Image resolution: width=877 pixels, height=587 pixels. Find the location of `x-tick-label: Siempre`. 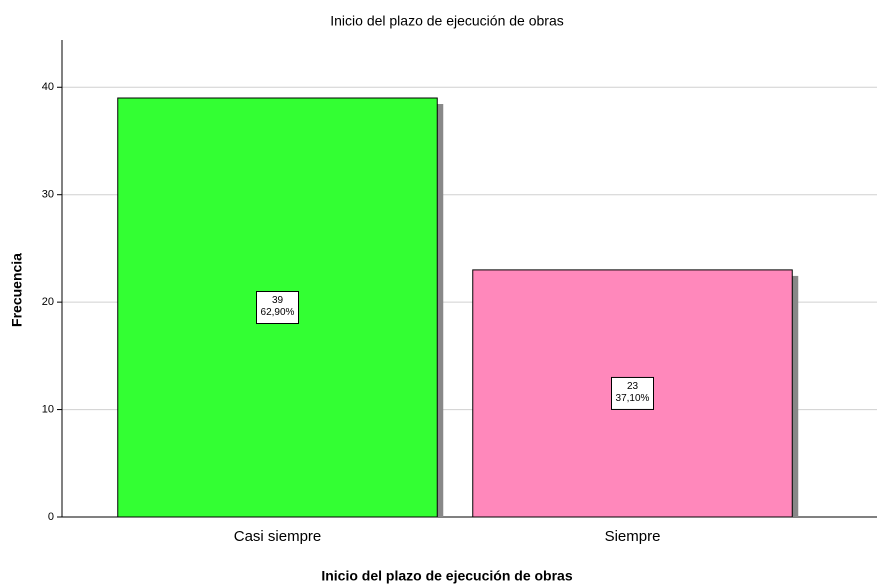

x-tick-label: Siempre is located at coordinates (633, 536).